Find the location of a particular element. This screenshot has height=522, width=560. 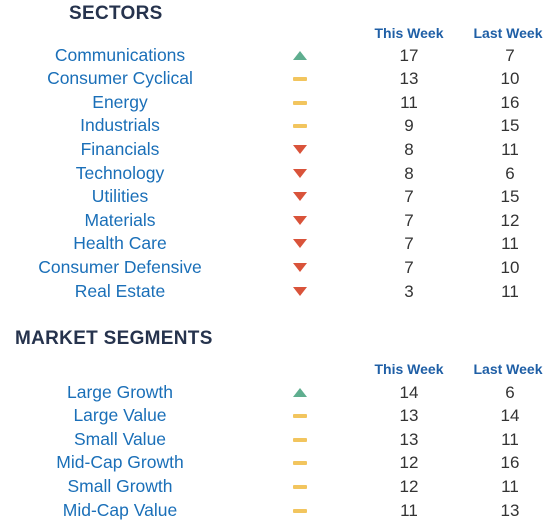

table-row: Mid-Cap Growth 12 16 is located at coordinates (280, 463).